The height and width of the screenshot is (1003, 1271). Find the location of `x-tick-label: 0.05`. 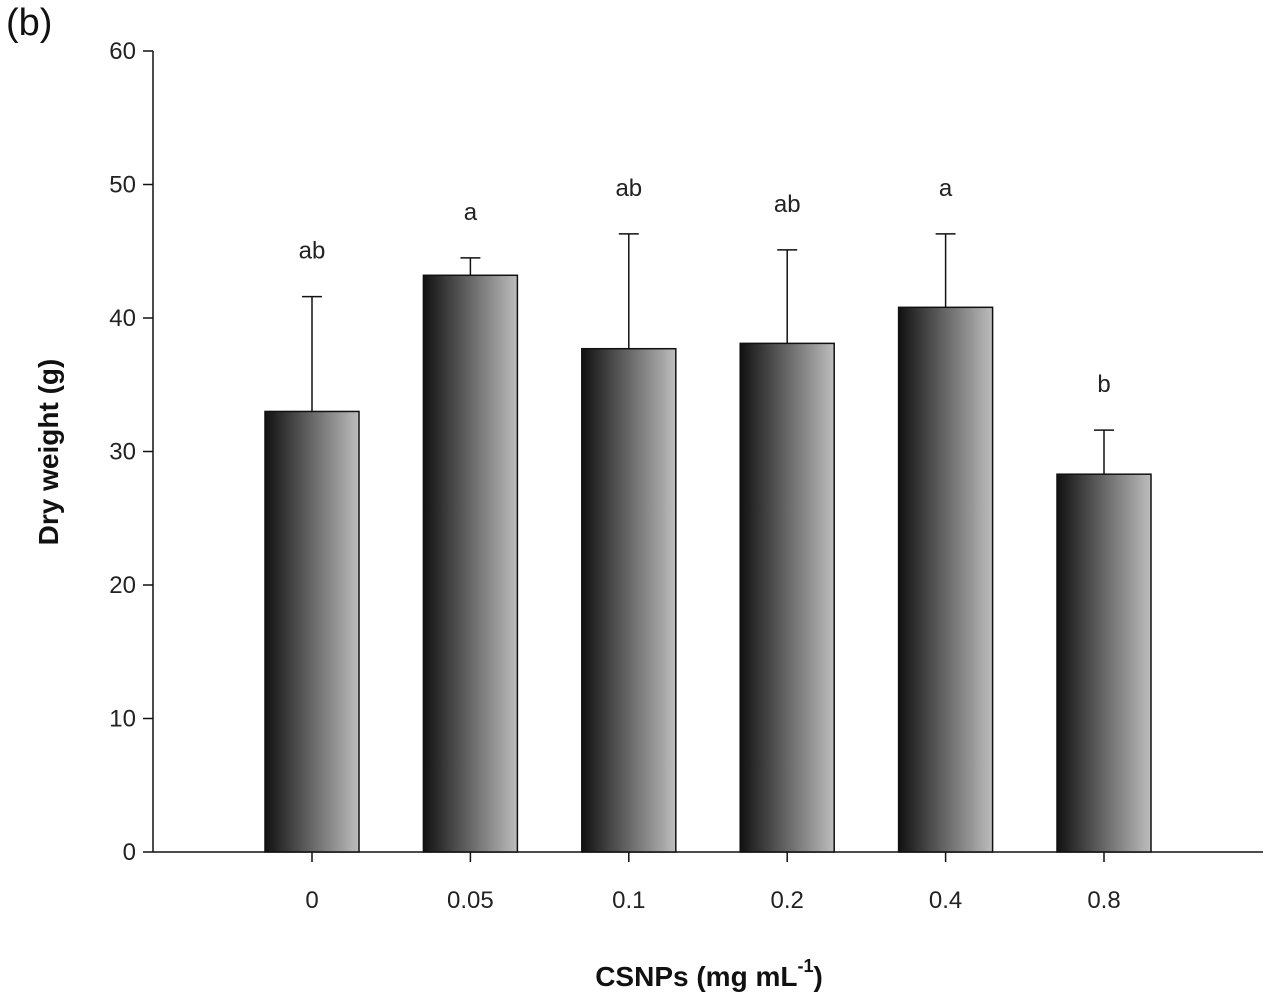

x-tick-label: 0.05 is located at coordinates (470, 900).